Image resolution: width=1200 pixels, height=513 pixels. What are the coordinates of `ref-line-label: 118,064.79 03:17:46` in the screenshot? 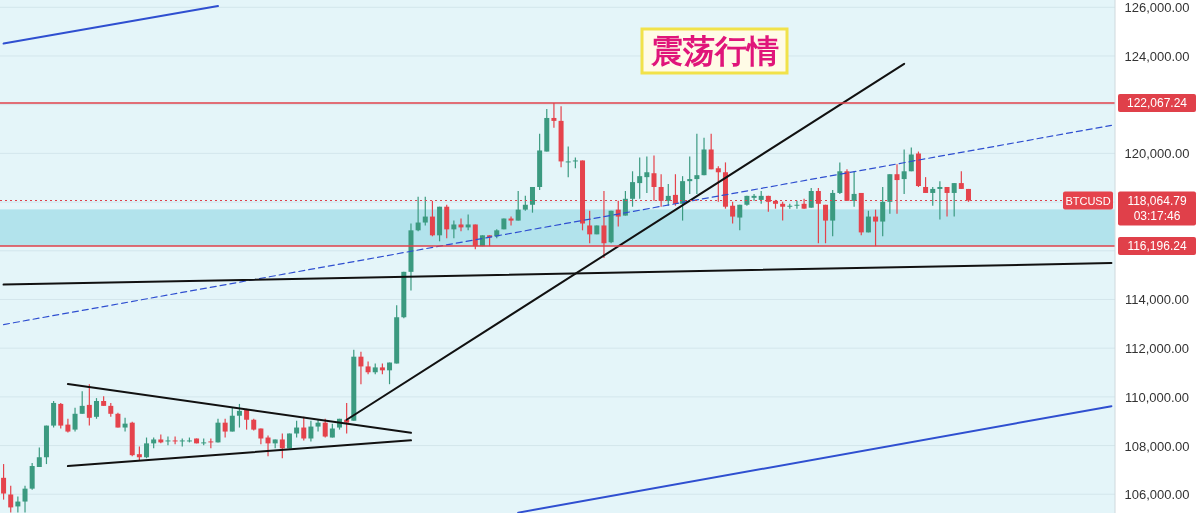 It's located at (1157, 208).